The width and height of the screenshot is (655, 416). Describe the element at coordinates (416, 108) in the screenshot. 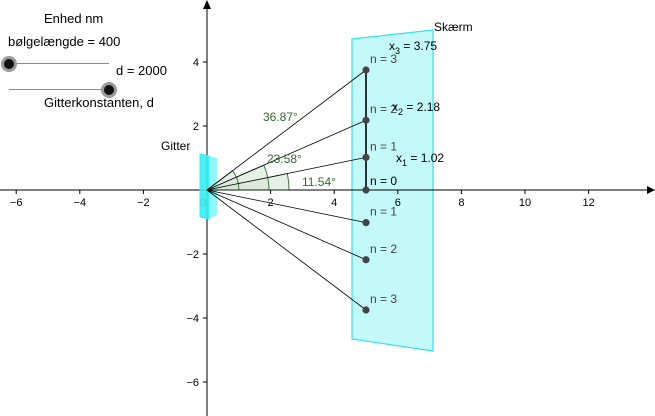

I see `x-readout: x2 = 2.18` at that location.